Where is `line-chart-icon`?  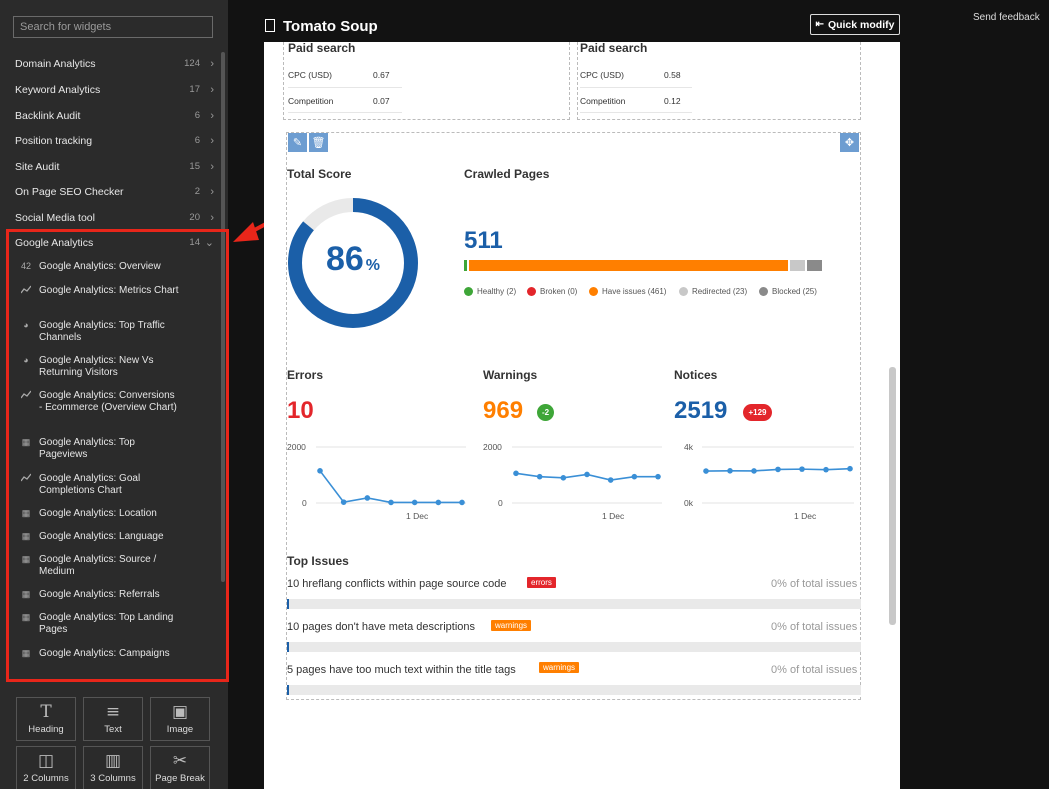 line-chart-icon is located at coordinates (26, 478).